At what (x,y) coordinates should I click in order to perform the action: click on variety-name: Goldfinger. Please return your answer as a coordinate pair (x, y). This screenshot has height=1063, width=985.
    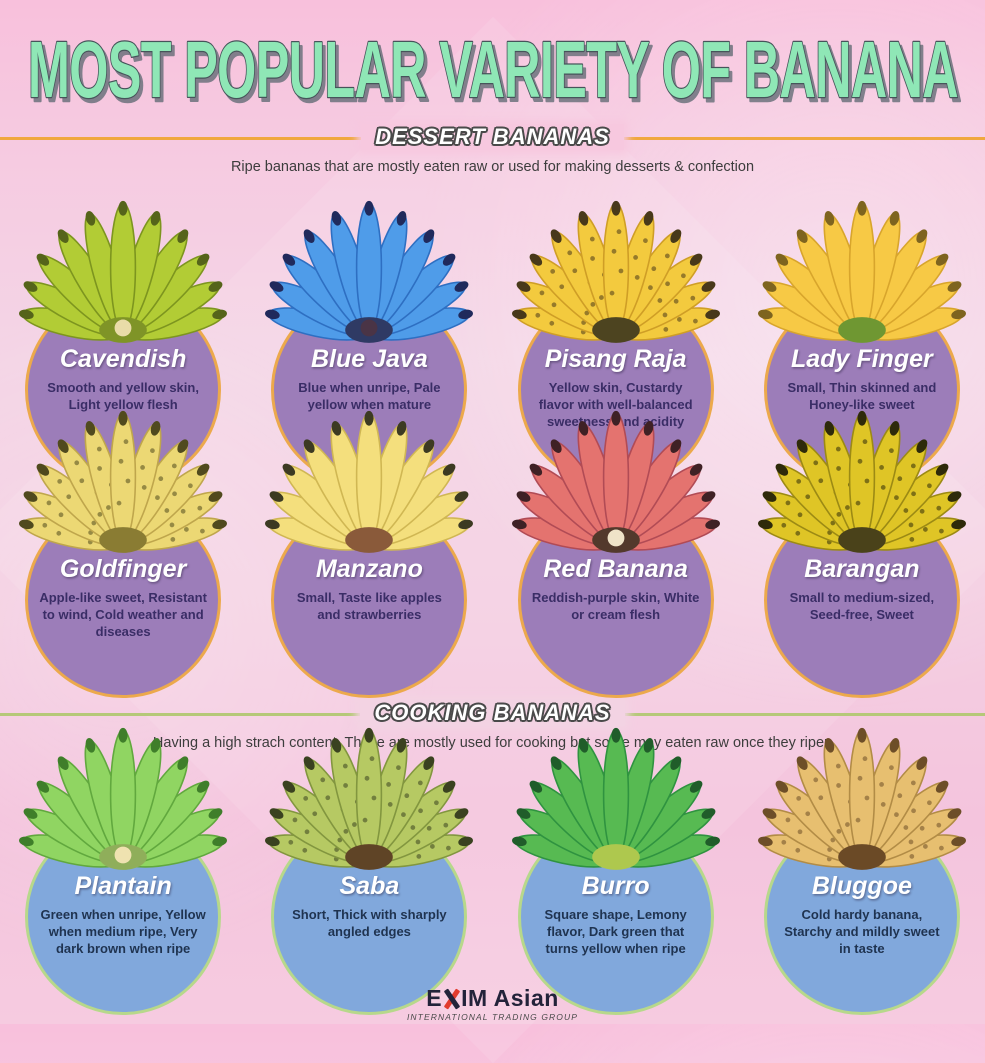
    Looking at the image, I should click on (123, 569).